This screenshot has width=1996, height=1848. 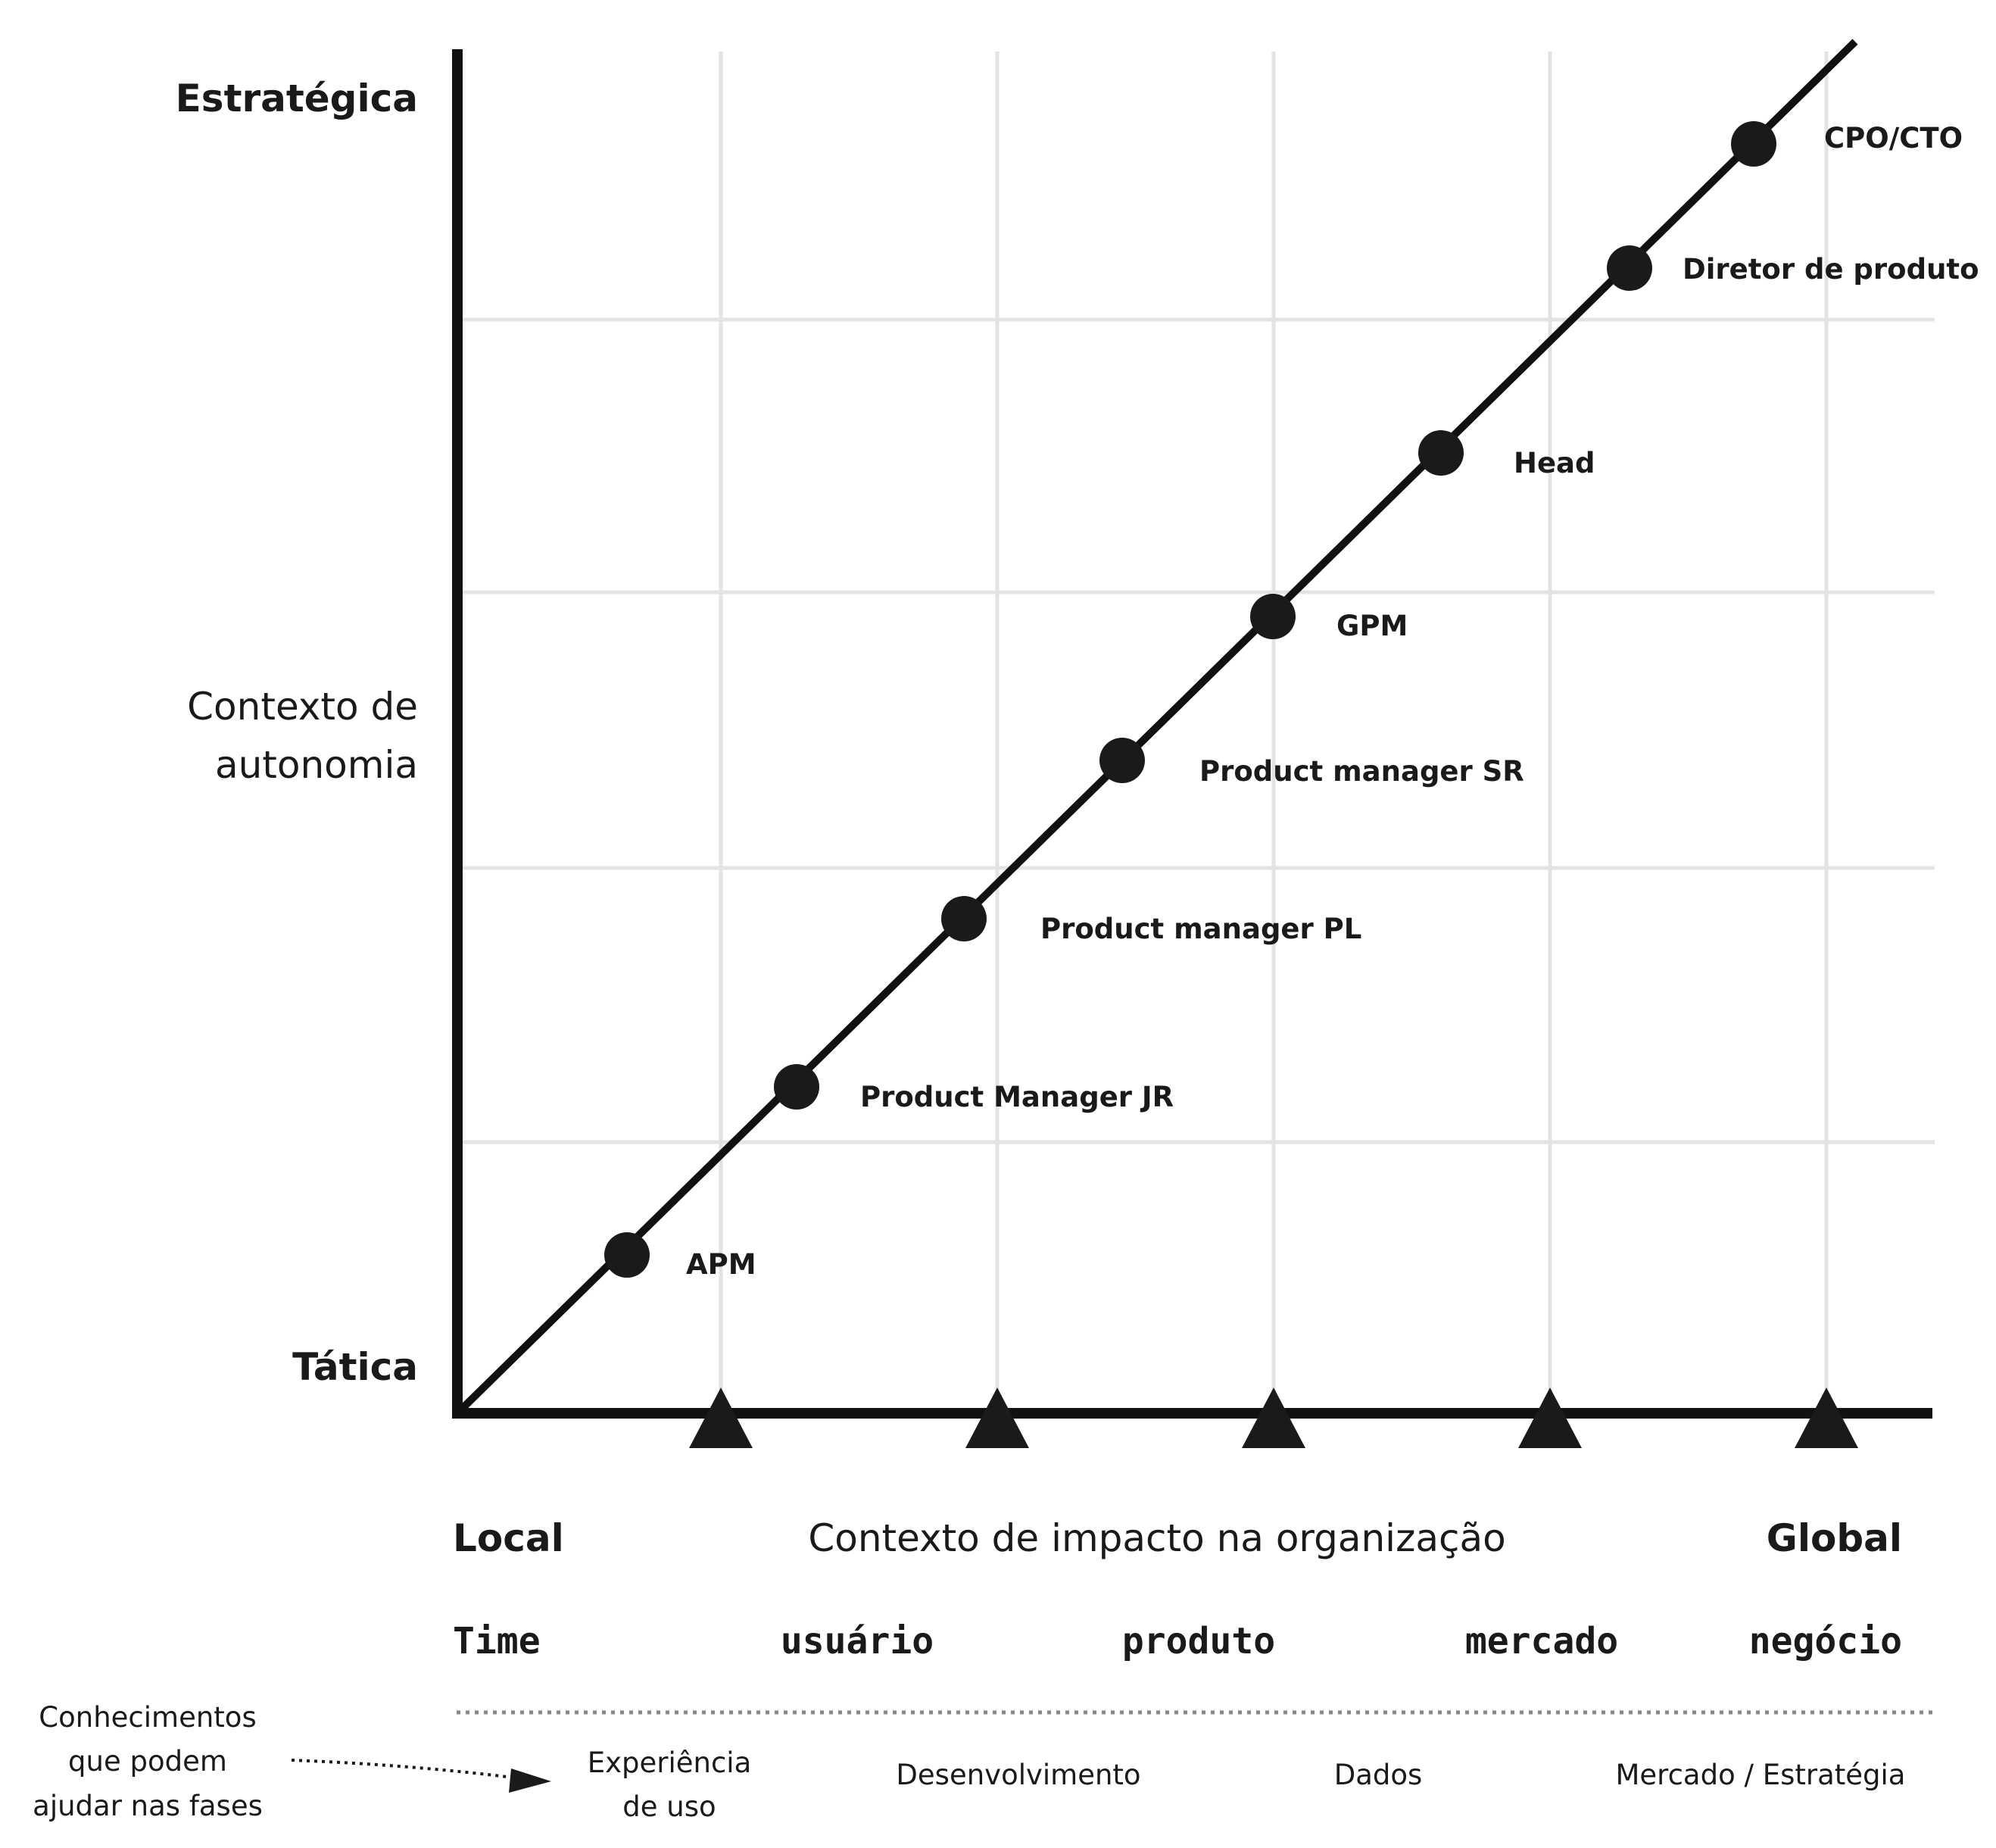 What do you see at coordinates (1362, 771) in the screenshot?
I see `role-label-pm-sr: Product manager SR` at bounding box center [1362, 771].